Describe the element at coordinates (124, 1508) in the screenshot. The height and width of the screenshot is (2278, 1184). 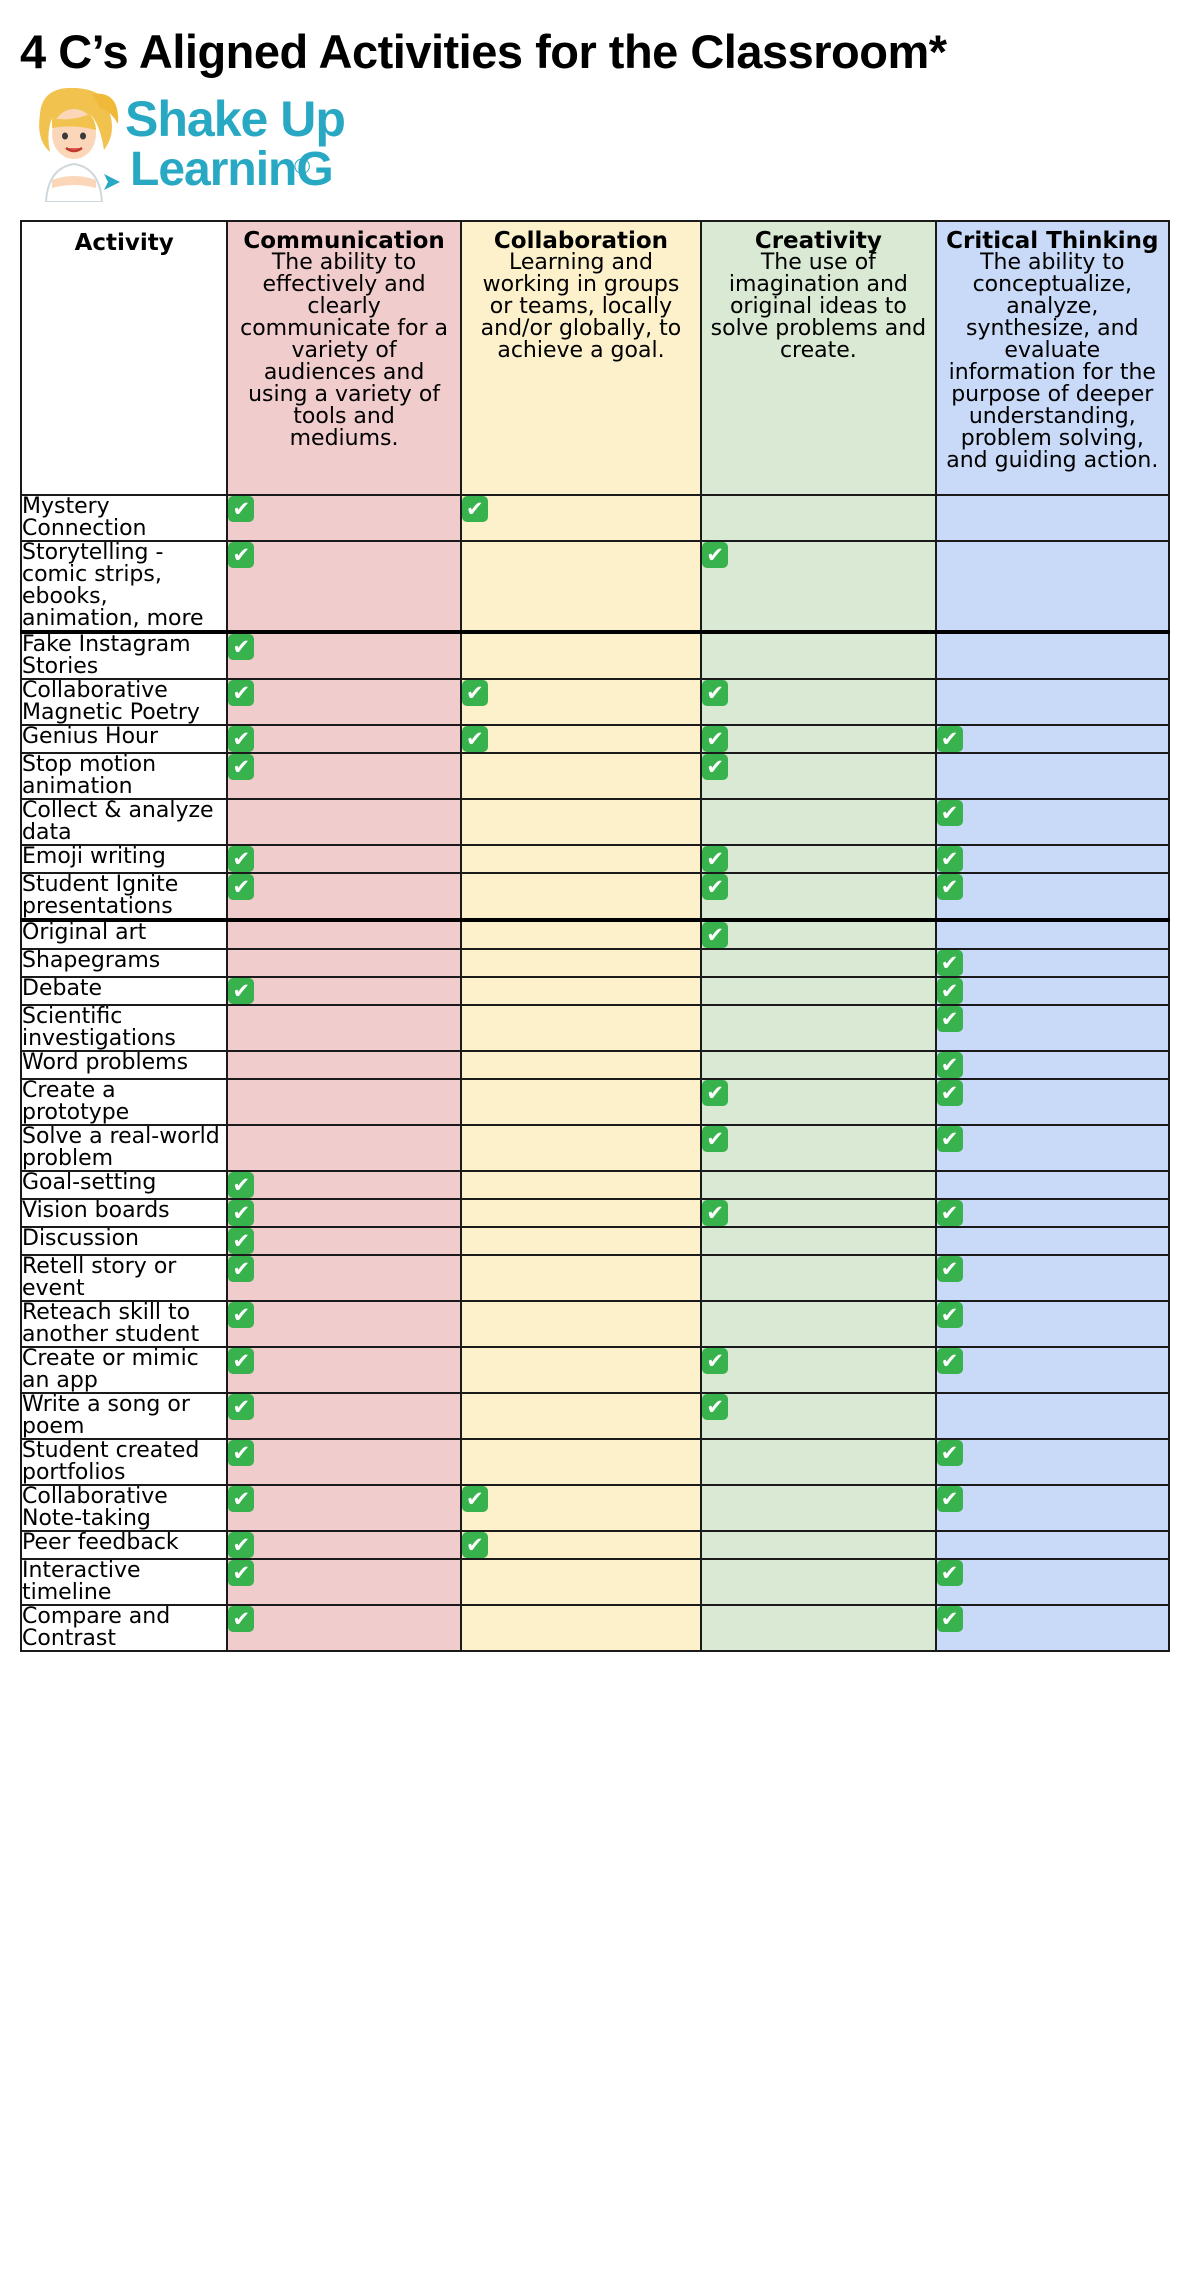
I see `activity-cell: Collaborative Note-taking` at that location.